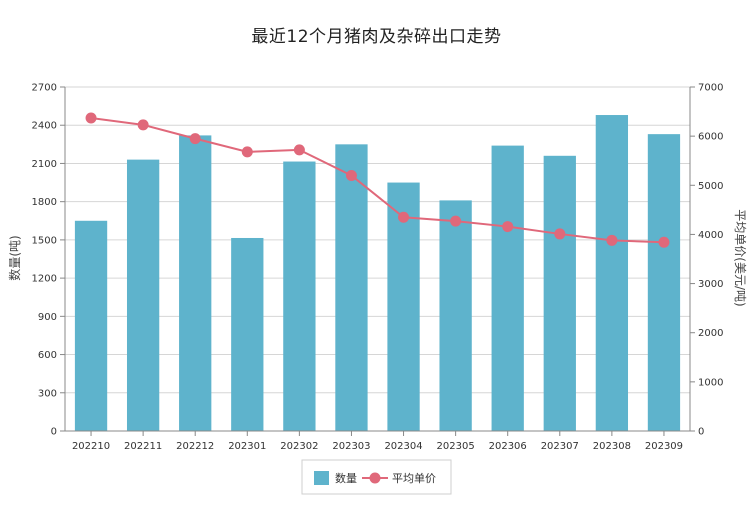 Image resolution: width=753 pixels, height=507 pixels. I want to click on y-axis-title: 数量(吨), so click(14, 257).